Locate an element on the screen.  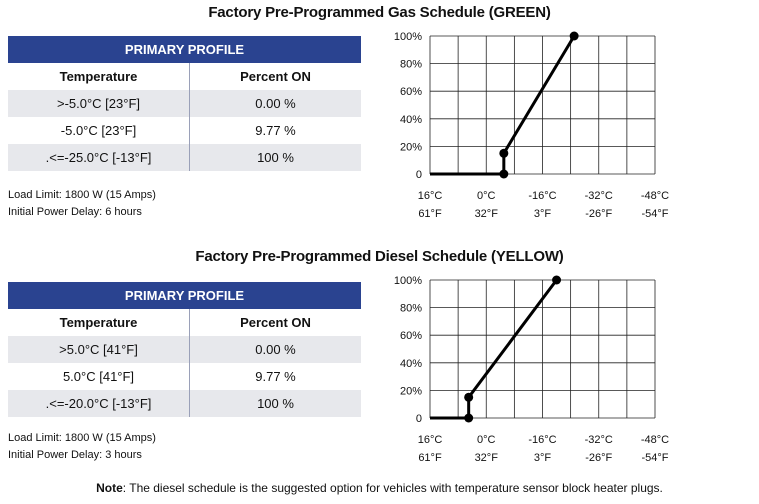
diesel-power-delay: Initial Power Delay: 3 hours is located at coordinates (75, 455).